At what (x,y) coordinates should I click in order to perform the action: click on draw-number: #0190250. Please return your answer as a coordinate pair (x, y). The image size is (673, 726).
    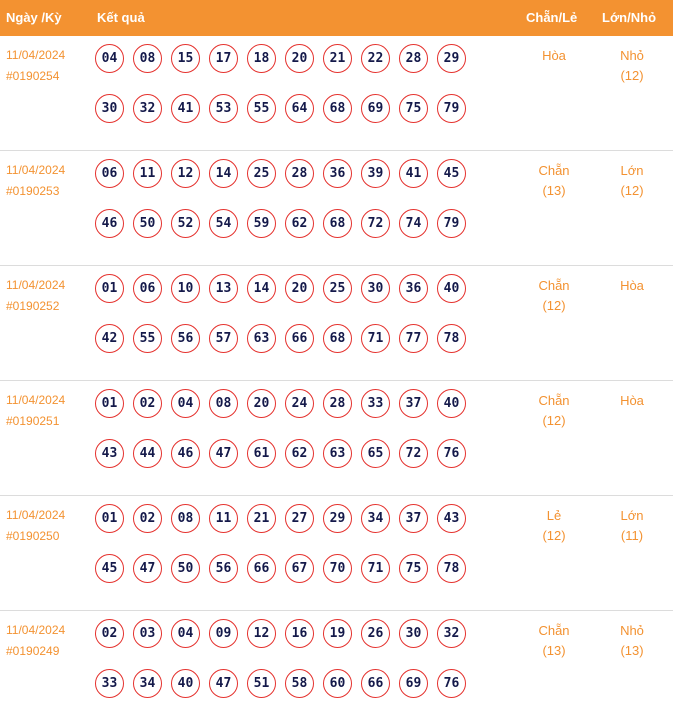
    Looking at the image, I should click on (33, 536).